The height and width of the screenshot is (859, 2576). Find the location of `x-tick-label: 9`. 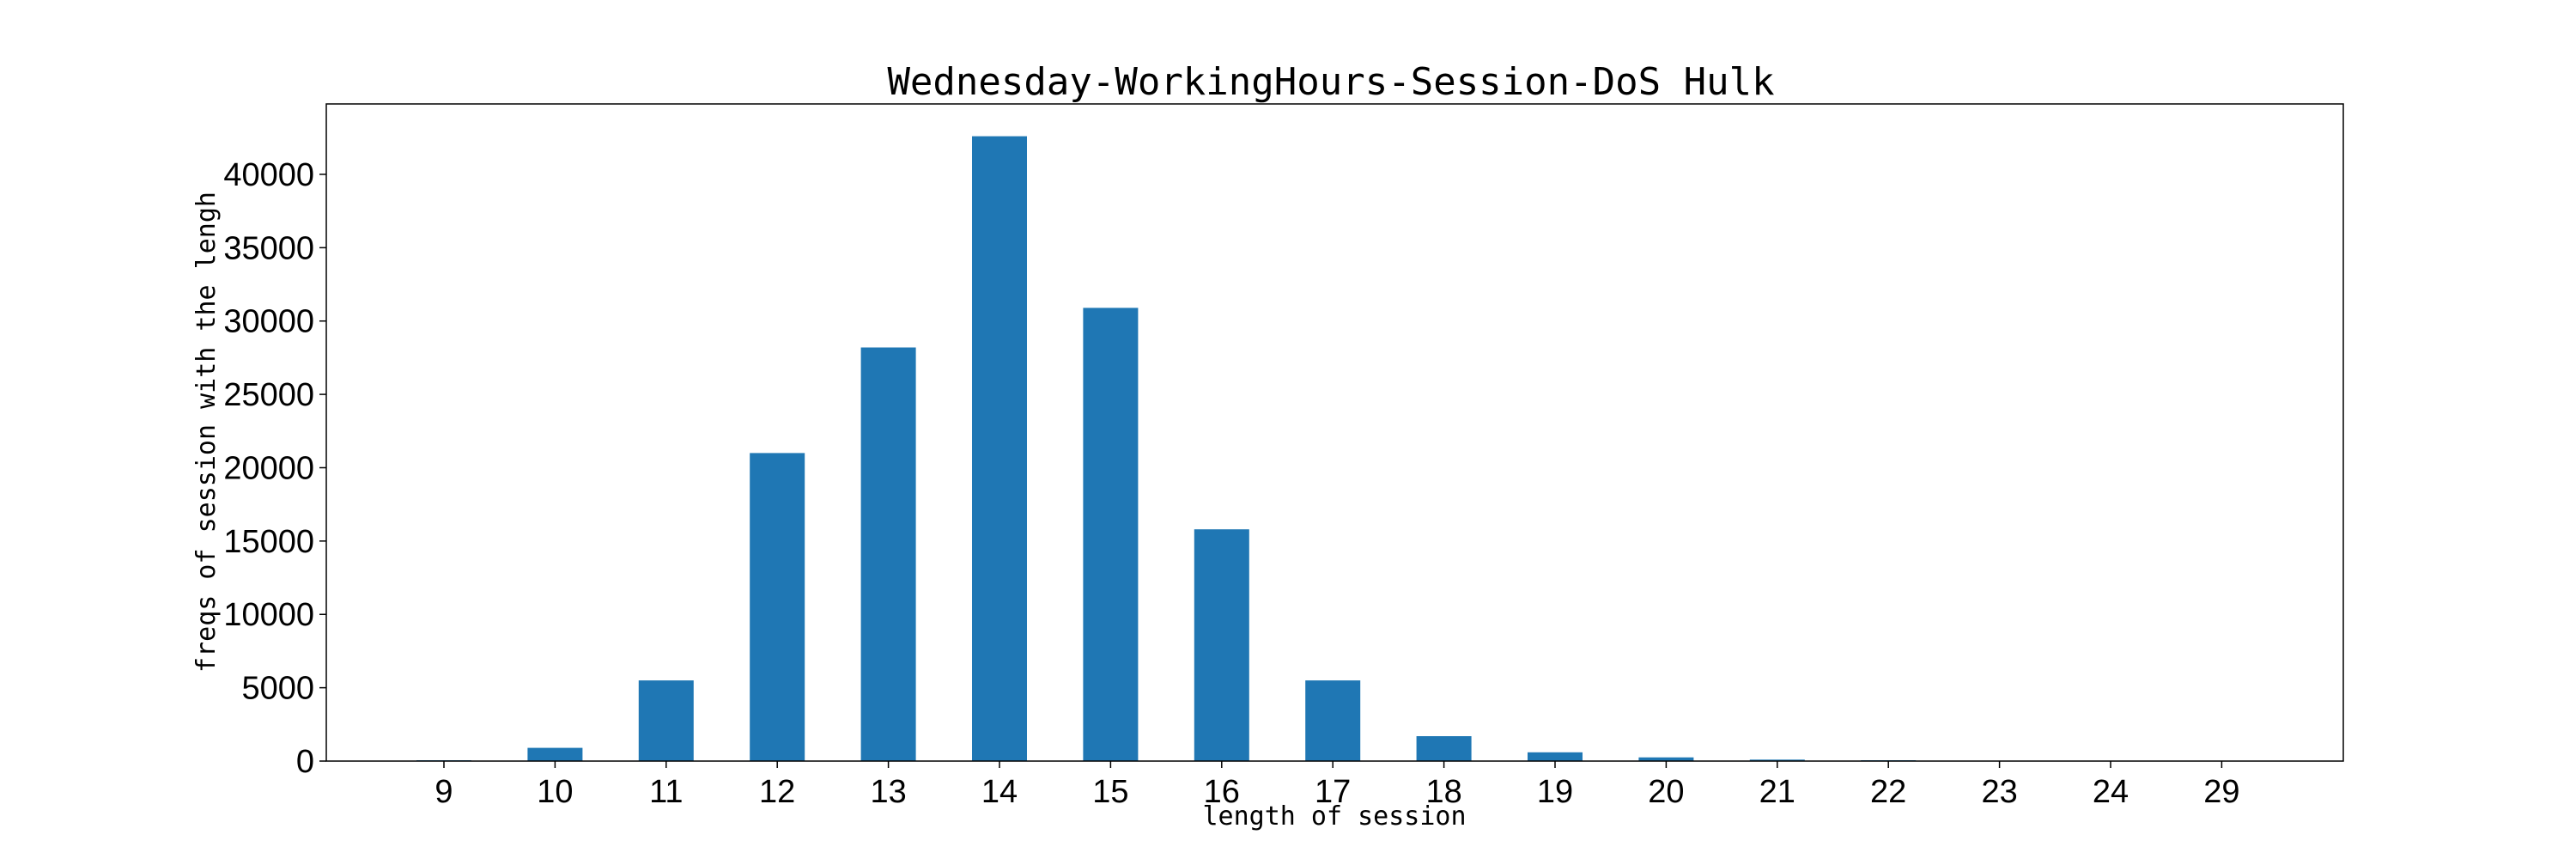

x-tick-label: 9 is located at coordinates (444, 792).